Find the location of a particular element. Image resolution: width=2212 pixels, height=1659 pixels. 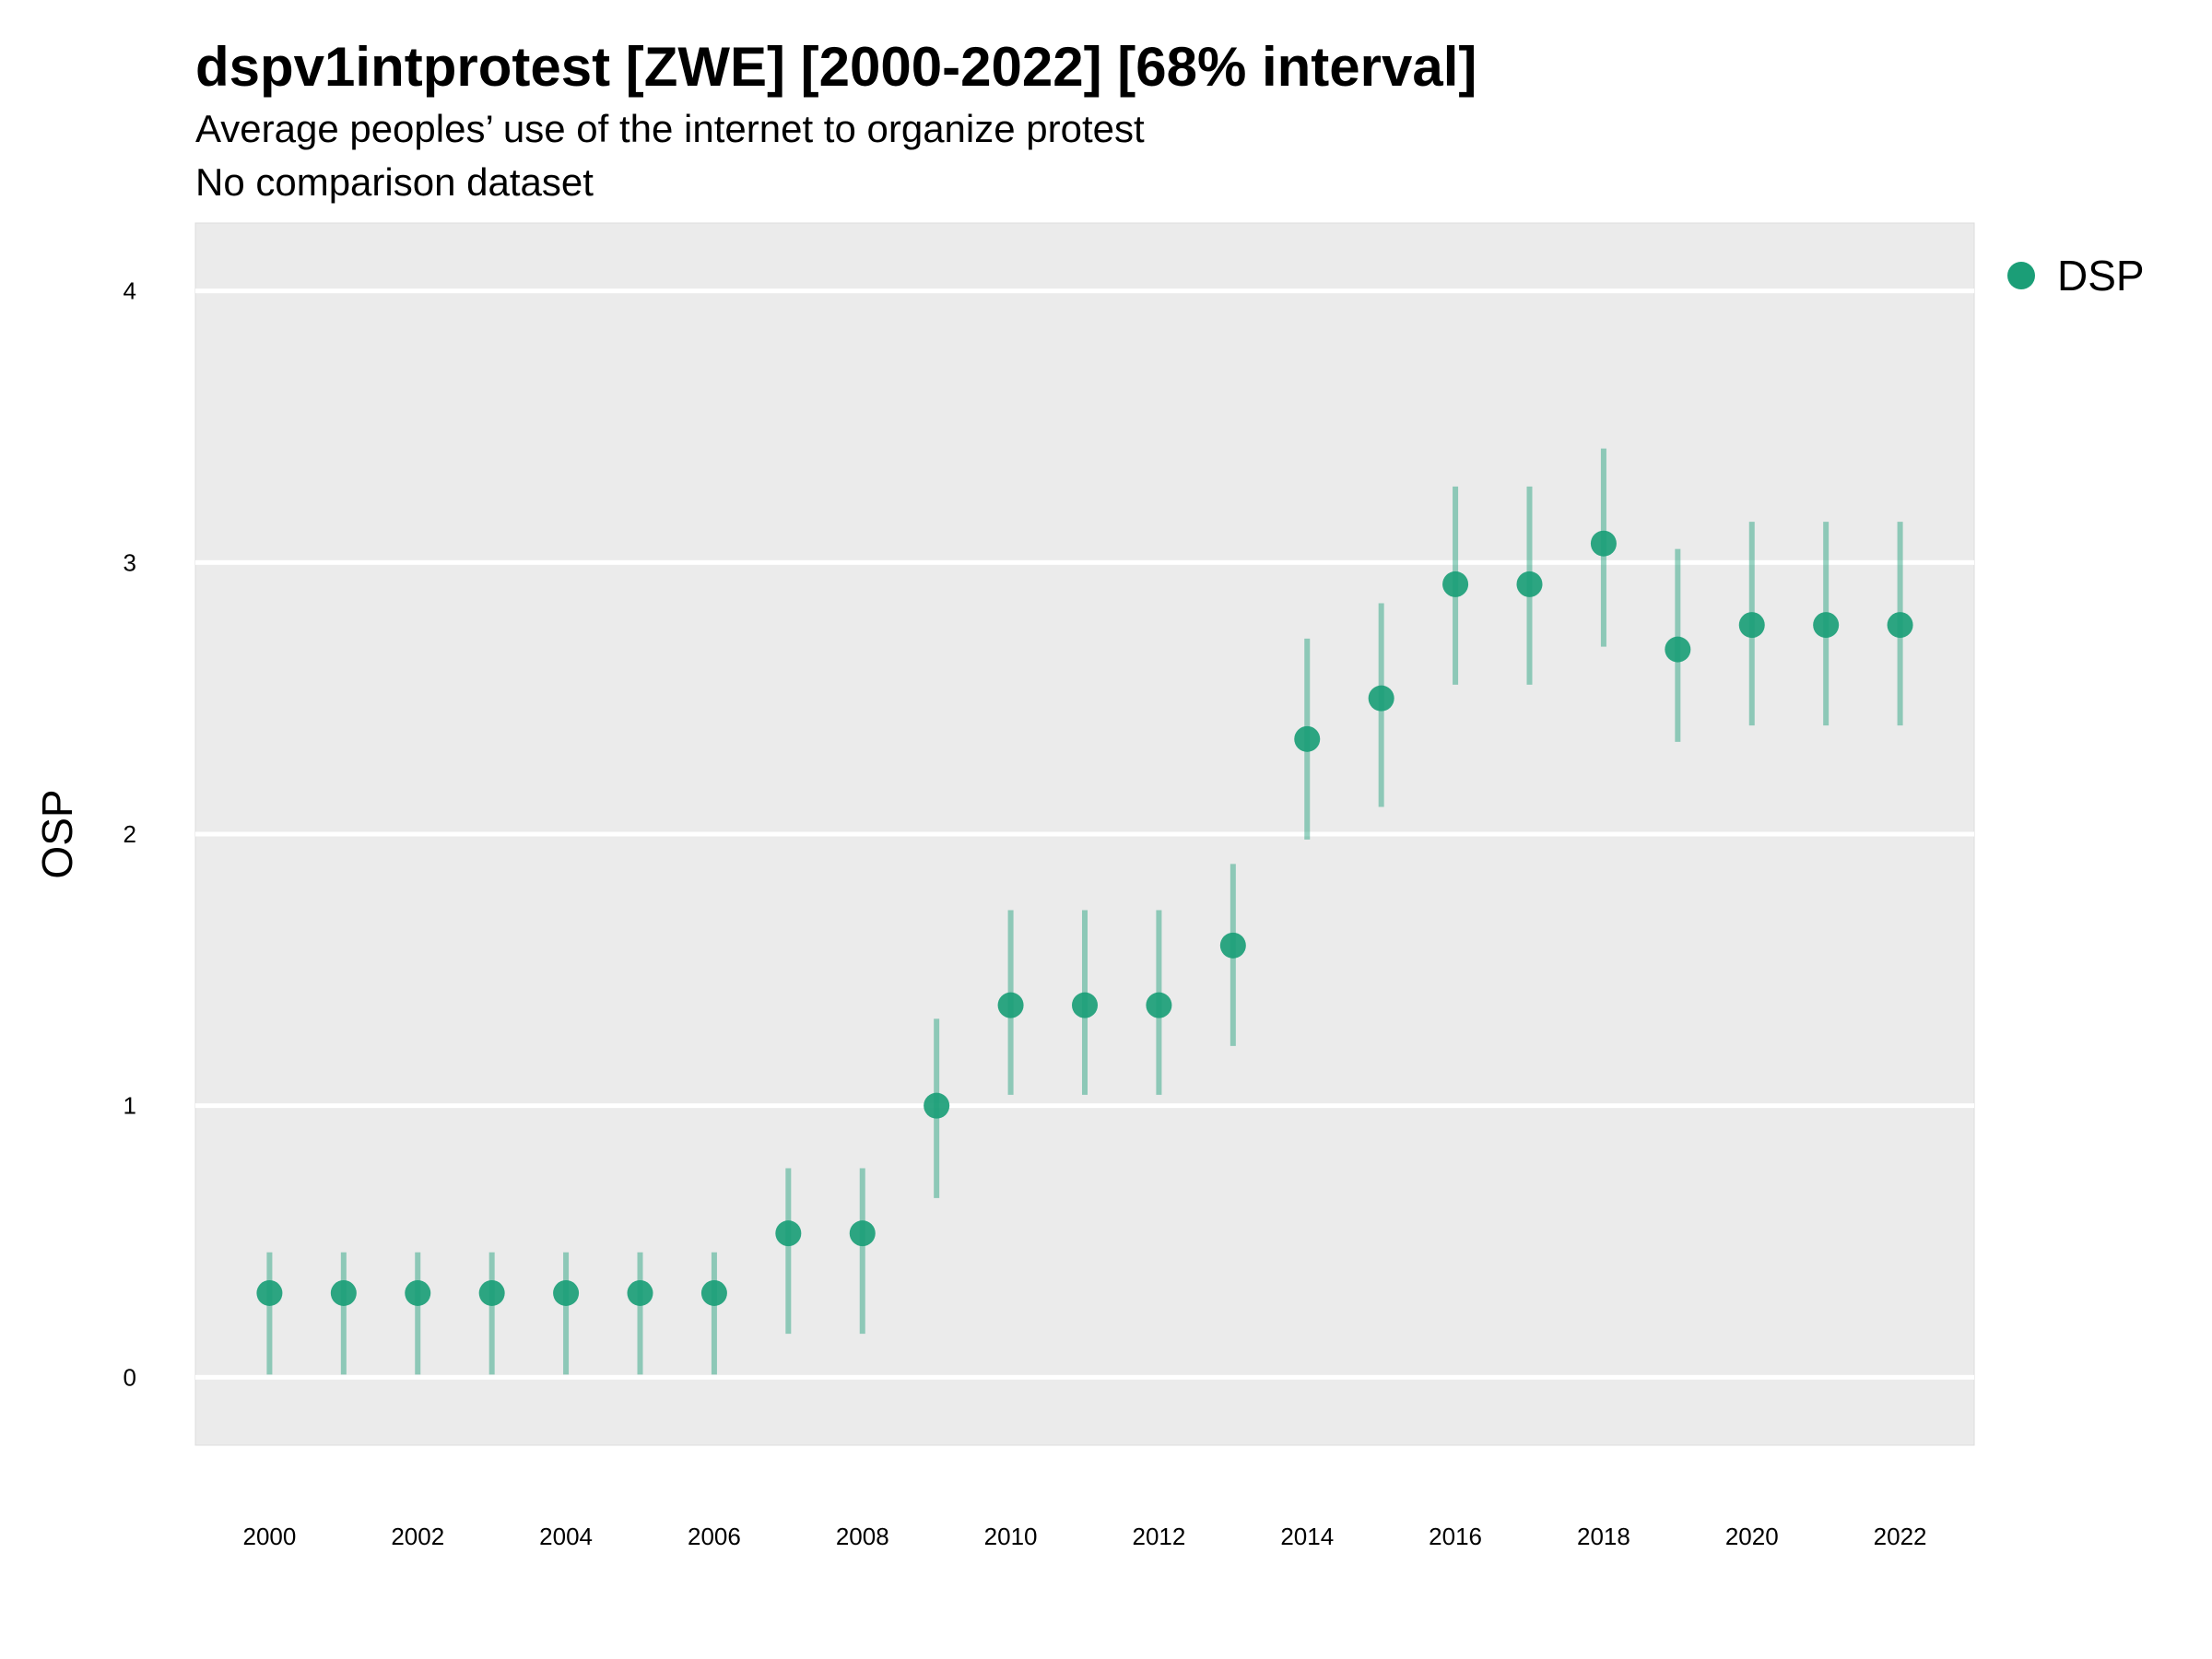

y-tick-label: 2 is located at coordinates (130, 834).